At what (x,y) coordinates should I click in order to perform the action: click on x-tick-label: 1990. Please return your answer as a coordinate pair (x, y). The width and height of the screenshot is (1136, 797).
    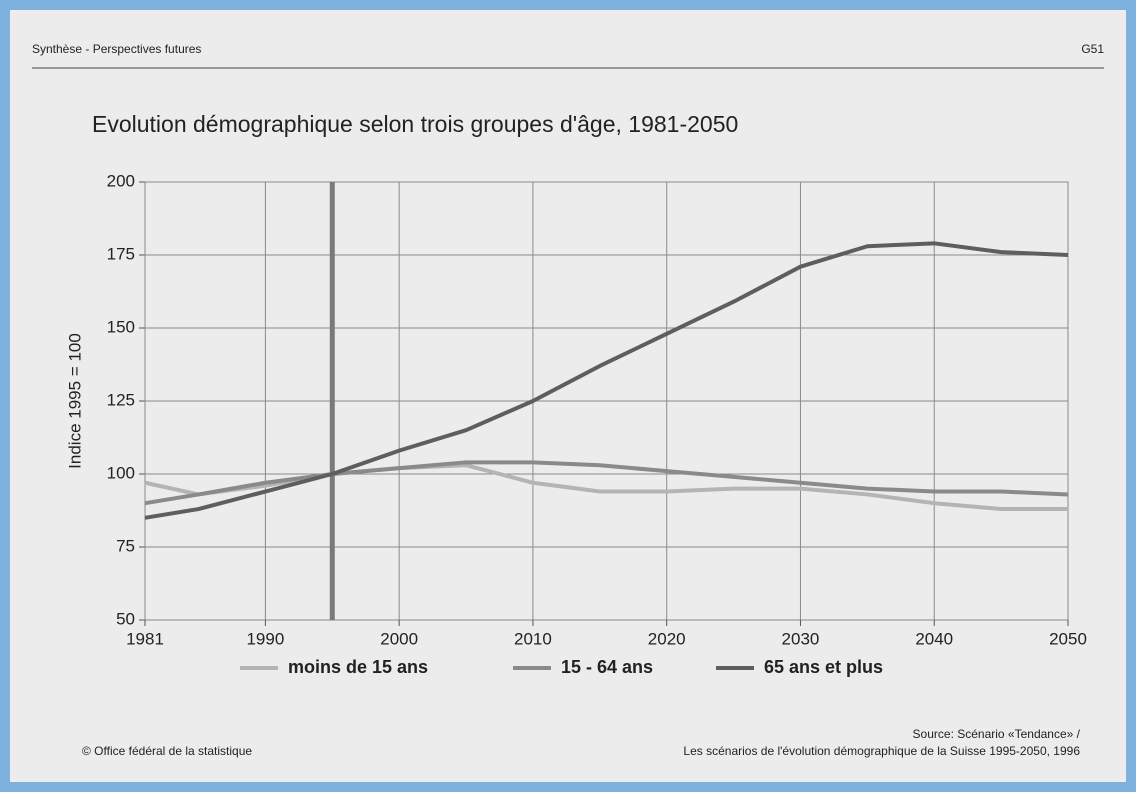
    Looking at the image, I should click on (265, 638).